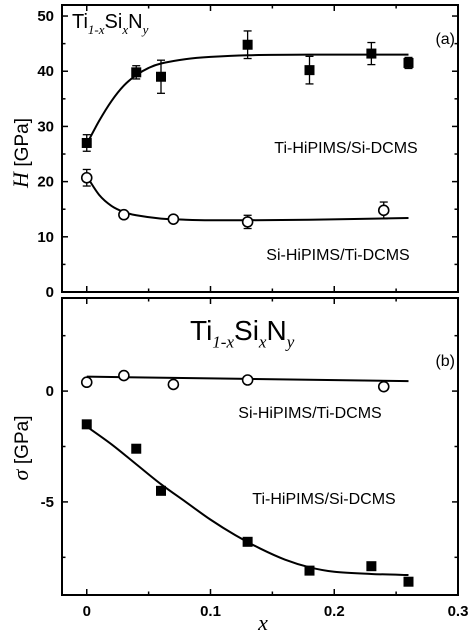 The height and width of the screenshot is (635, 474). Describe the element at coordinates (20, 153) in the screenshot. I see `panel-a-ylabel: H [GPa]` at that location.